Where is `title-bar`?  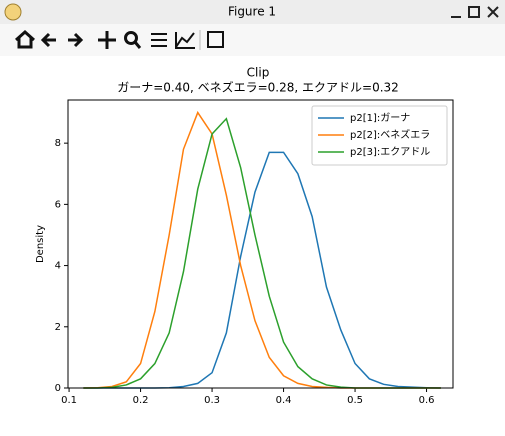
title-bar is located at coordinates (252, 12).